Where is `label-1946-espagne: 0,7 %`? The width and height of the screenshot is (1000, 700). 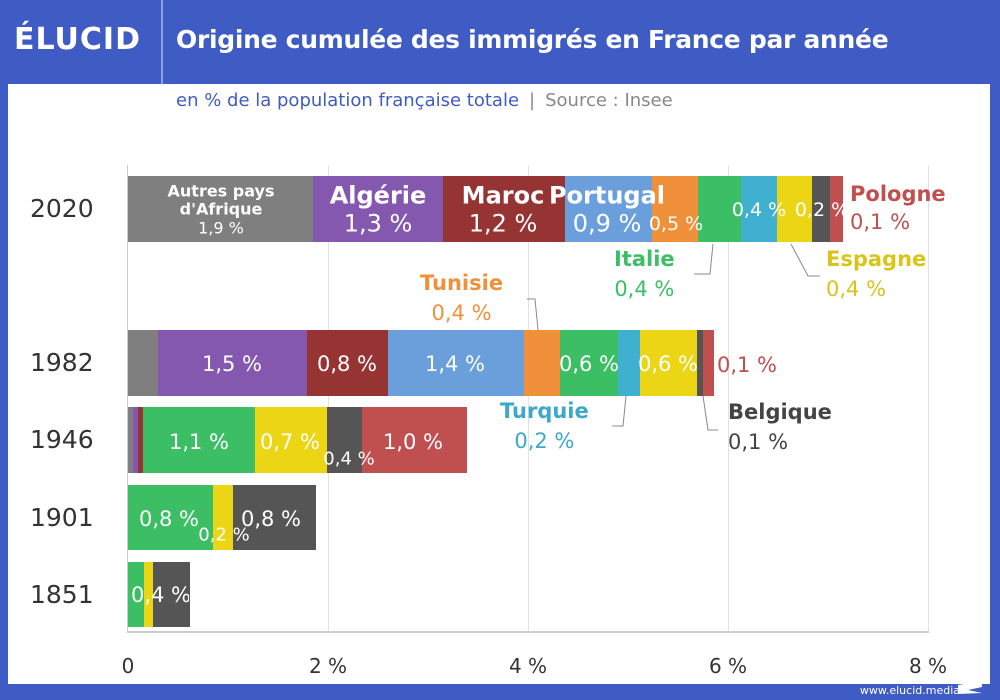
label-1946-espagne: 0,7 % is located at coordinates (290, 441).